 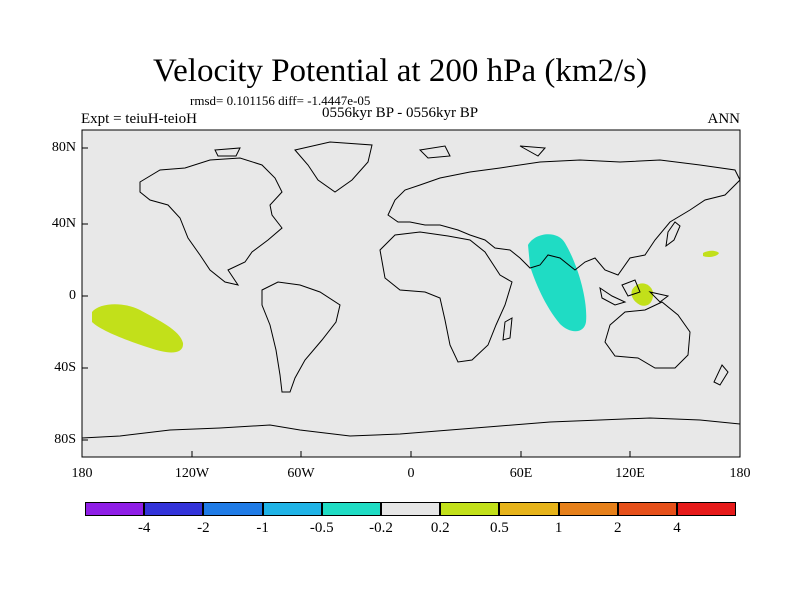 I want to click on west-pacific-positive-region, so click(x=711, y=253).